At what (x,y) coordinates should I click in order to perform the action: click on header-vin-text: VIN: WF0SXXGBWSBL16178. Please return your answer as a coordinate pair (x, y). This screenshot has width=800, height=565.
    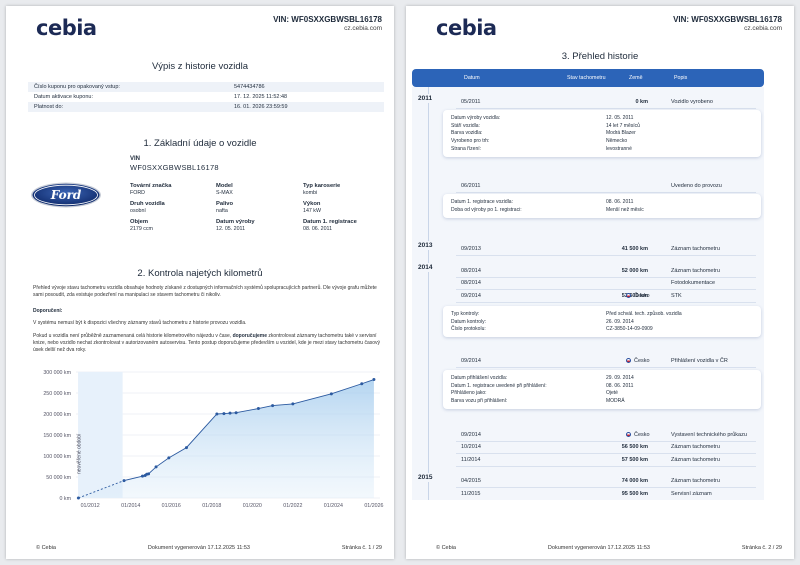
    Looking at the image, I should click on (327, 19).